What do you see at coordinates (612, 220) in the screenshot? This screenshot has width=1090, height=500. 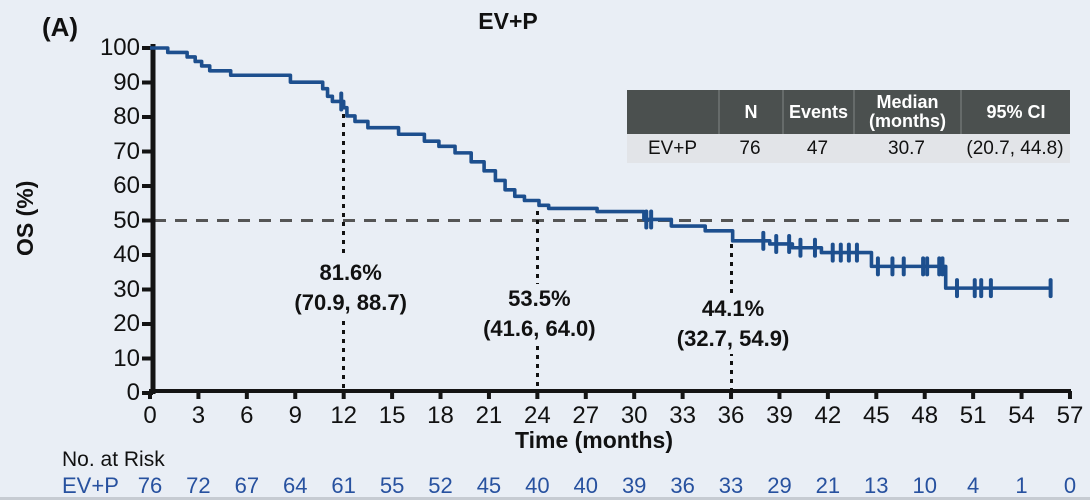 I see `median-50pct-dashed-line` at bounding box center [612, 220].